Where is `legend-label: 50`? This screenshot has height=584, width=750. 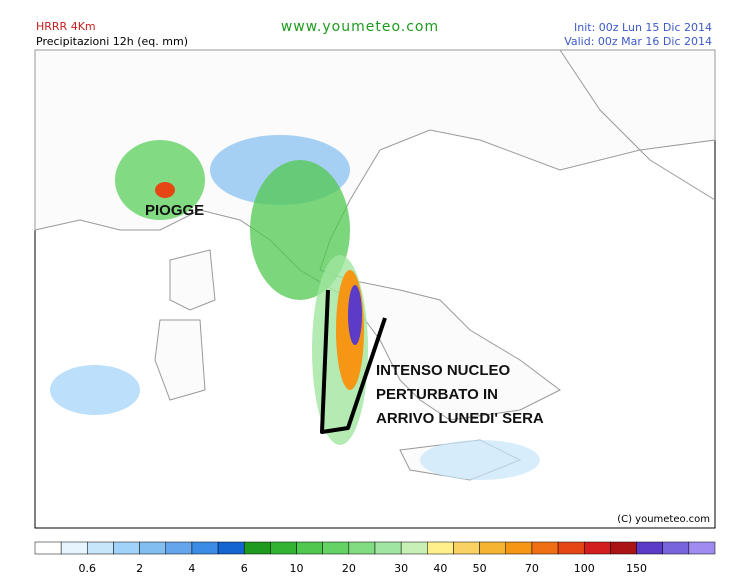 legend-label: 50 is located at coordinates (480, 568).